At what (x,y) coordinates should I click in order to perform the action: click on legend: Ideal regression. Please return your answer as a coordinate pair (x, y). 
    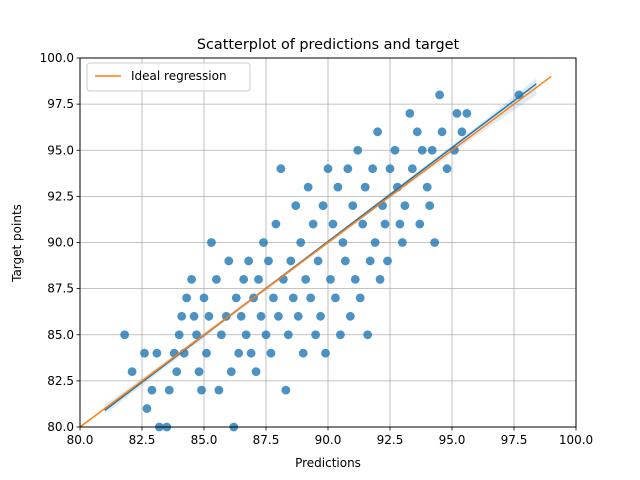
    Looking at the image, I should click on (168, 77).